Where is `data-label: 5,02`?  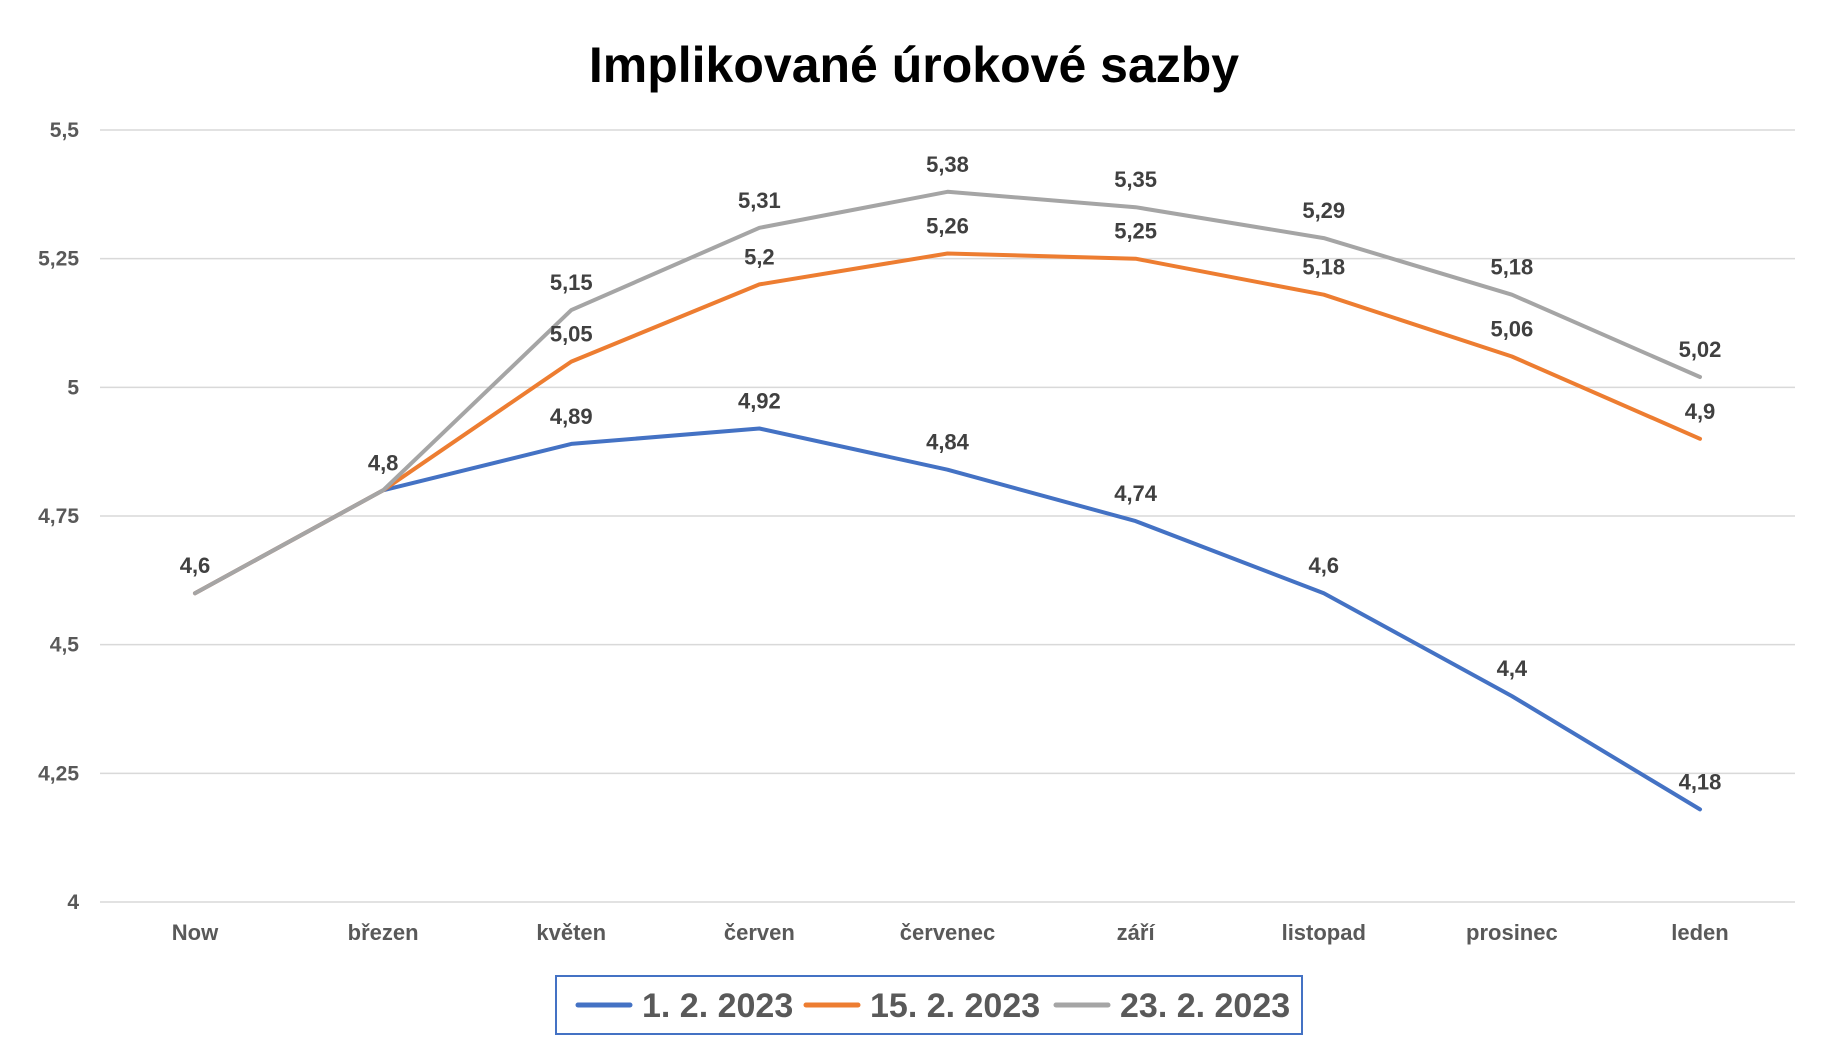 data-label: 5,02 is located at coordinates (1700, 349).